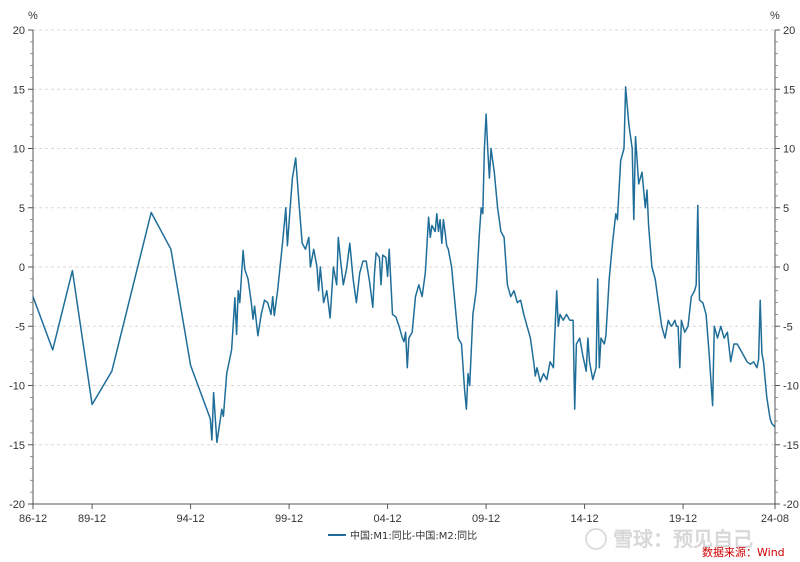 Image resolution: width=800 pixels, height=562 pixels. I want to click on y-tick-label-left: 15, so click(19, 90).